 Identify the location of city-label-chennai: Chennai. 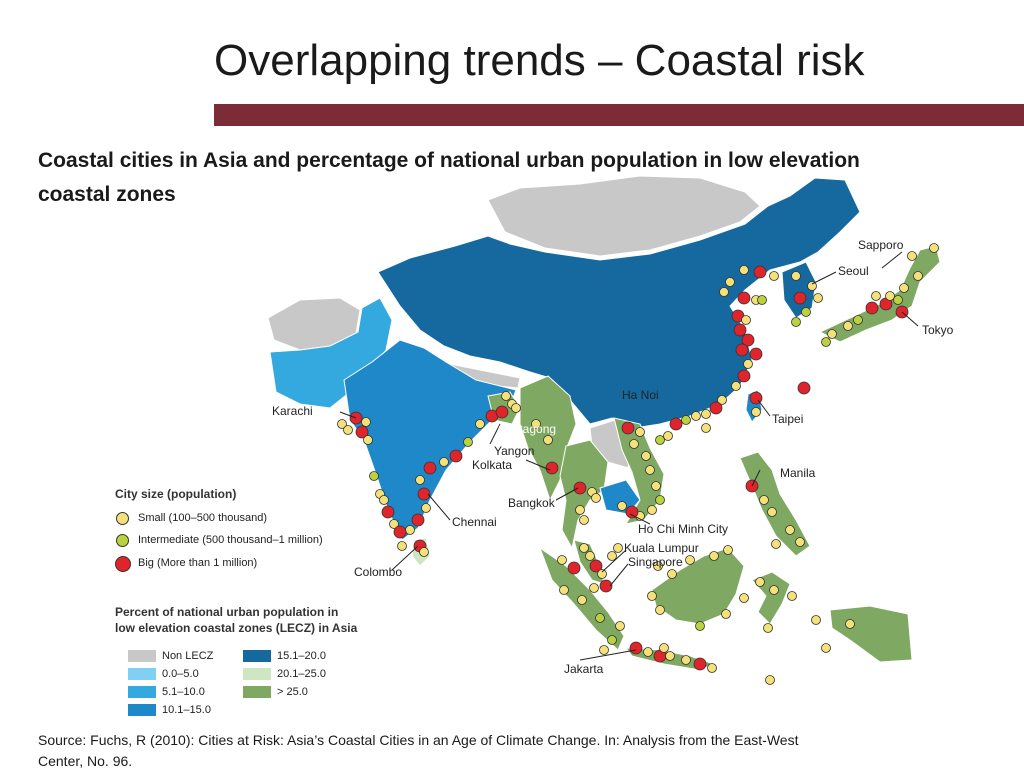
(474, 522).